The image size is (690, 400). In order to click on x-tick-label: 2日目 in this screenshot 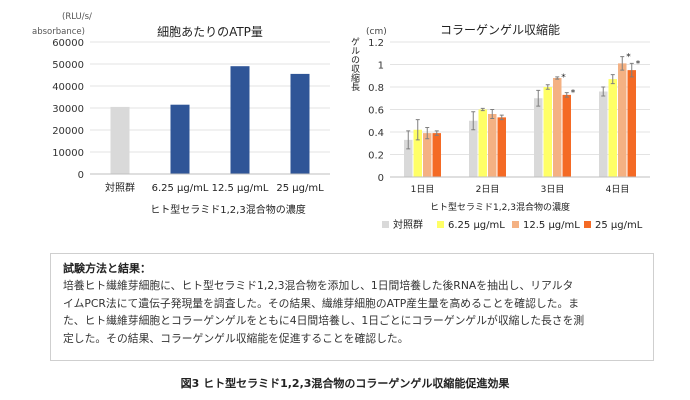, I will do `click(488, 189)`.